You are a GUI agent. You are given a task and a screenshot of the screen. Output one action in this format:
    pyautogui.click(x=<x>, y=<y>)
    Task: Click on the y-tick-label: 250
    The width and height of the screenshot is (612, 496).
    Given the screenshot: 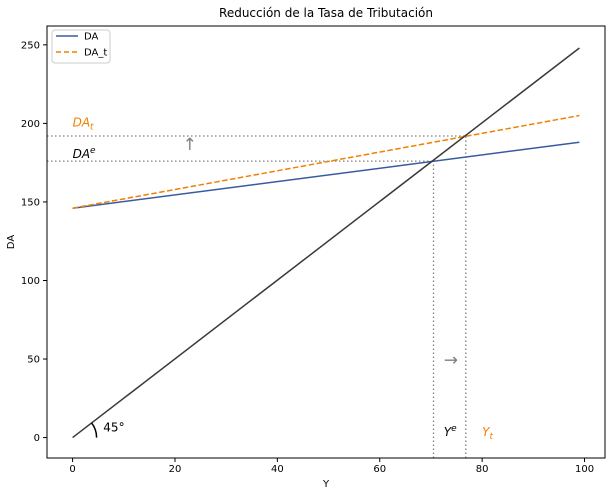 What is the action you would take?
    pyautogui.click(x=30, y=45)
    